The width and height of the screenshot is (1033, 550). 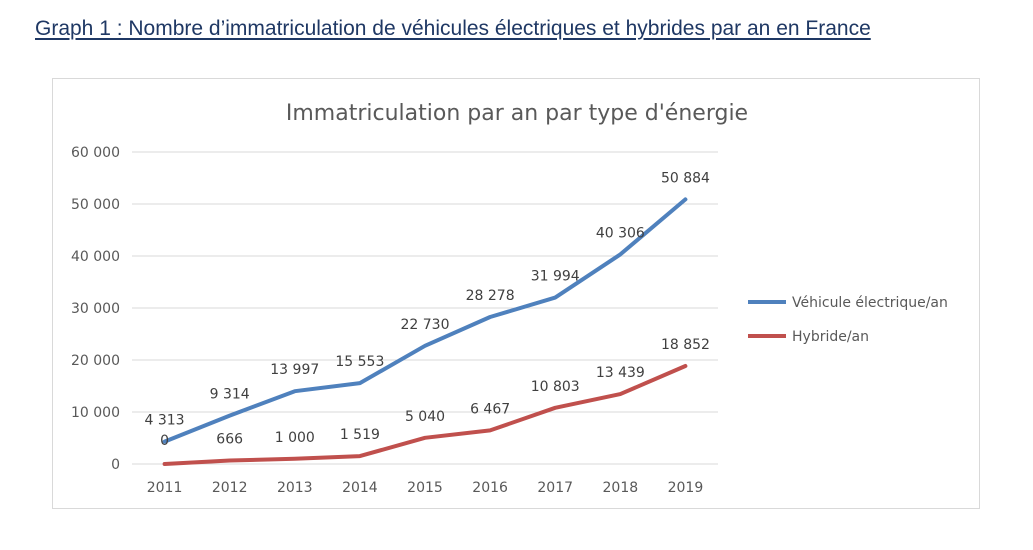 I want to click on x-tick-label: 2019, so click(x=686, y=488).